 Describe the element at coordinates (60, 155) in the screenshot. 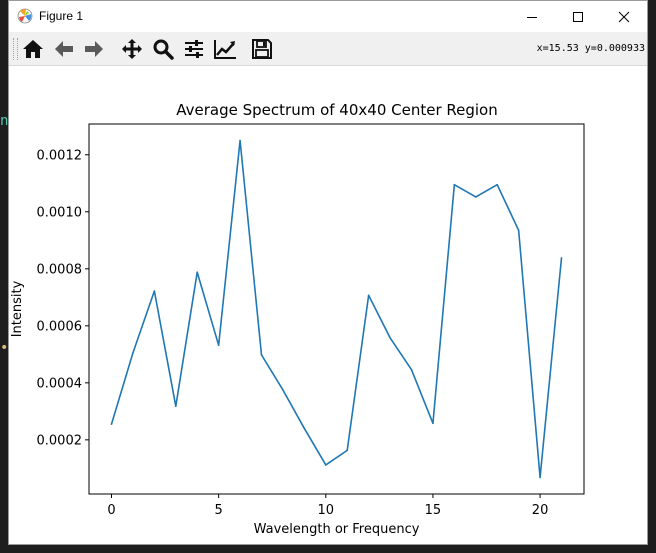

I see `y-tick-label: 0.0012` at that location.